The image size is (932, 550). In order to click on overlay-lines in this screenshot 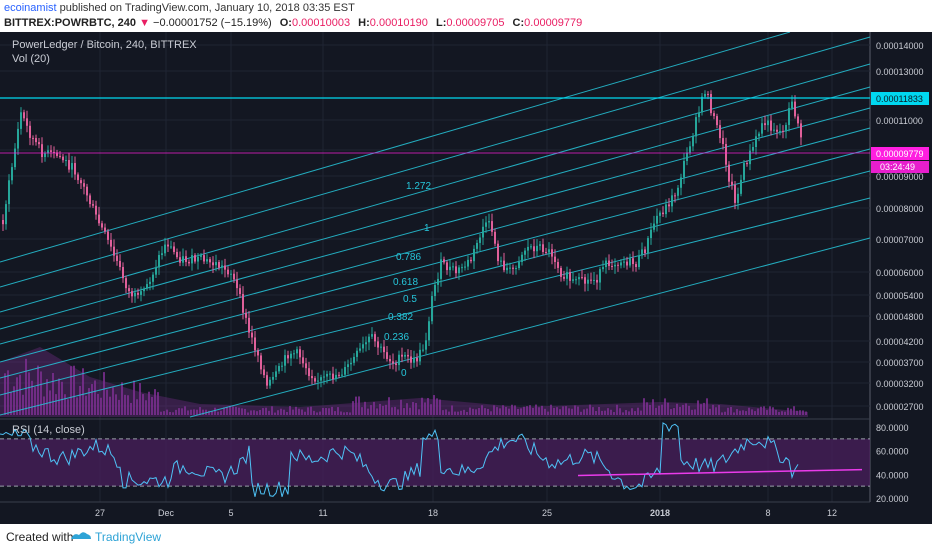, I will do `click(435, 125)`.